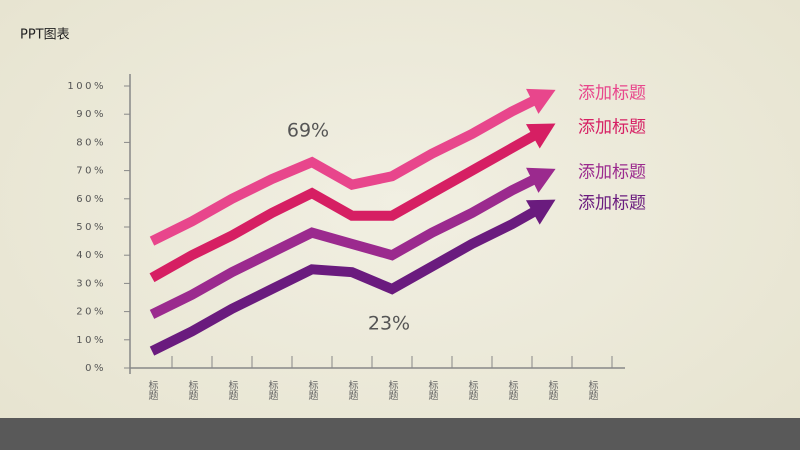  Describe the element at coordinates (91, 171) in the screenshot. I see `y-tick-label: 70%` at that location.